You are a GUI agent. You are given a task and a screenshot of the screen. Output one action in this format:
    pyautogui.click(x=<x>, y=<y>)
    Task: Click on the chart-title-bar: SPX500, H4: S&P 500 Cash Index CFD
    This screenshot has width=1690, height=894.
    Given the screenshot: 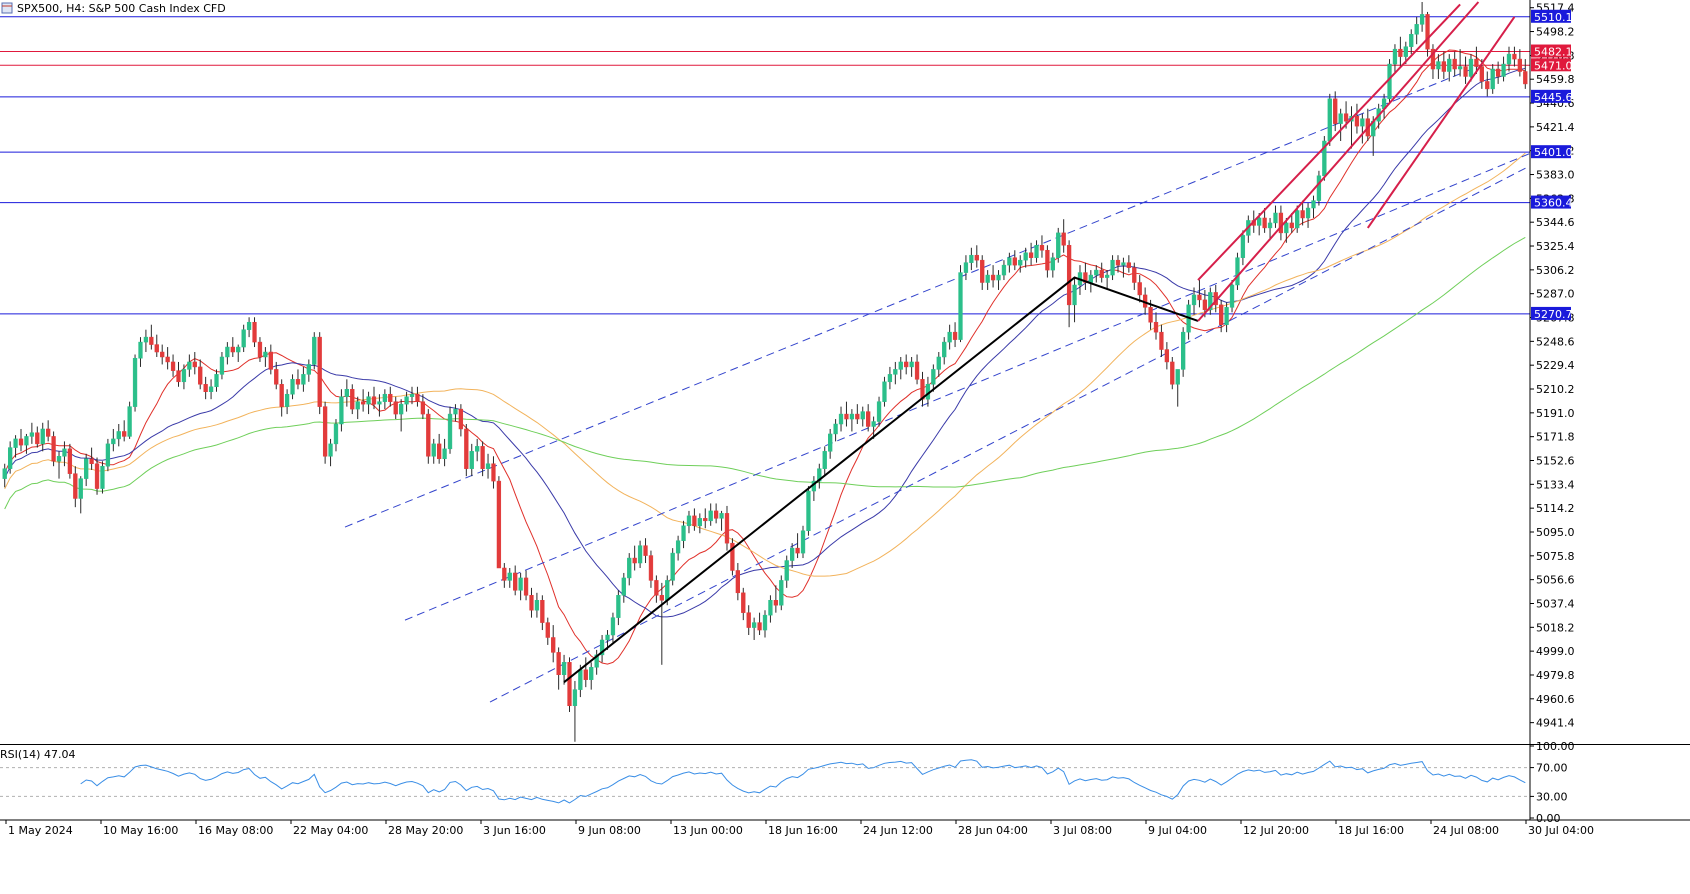 What is the action you would take?
    pyautogui.click(x=113, y=8)
    